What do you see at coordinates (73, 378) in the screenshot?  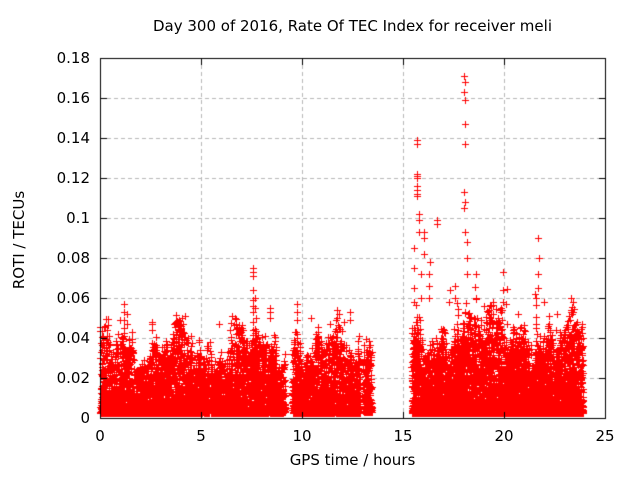 I see `y-tick-label: 0.02` at bounding box center [73, 378].